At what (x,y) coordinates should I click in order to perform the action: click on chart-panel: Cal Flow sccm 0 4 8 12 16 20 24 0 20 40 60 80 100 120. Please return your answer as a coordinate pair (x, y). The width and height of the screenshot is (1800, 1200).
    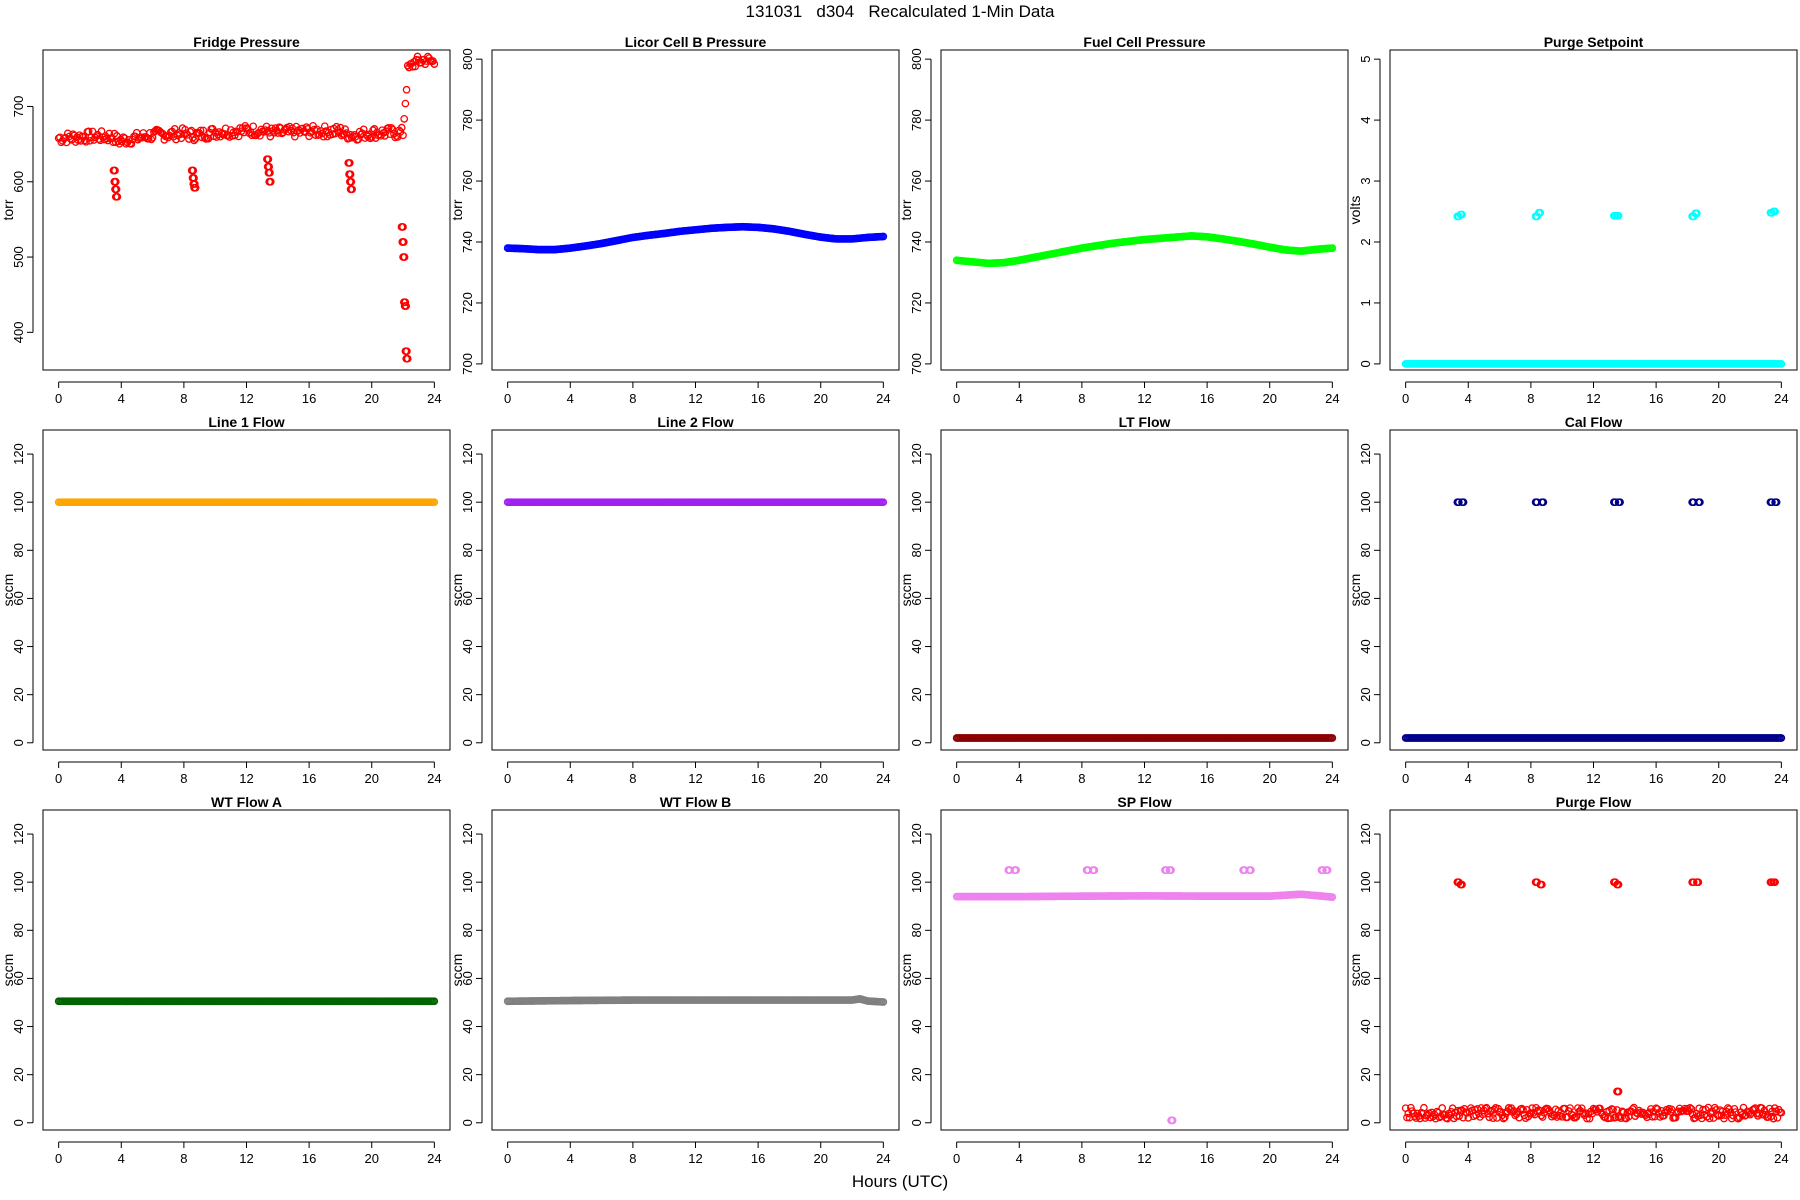
    Looking at the image, I should click on (1572, 600).